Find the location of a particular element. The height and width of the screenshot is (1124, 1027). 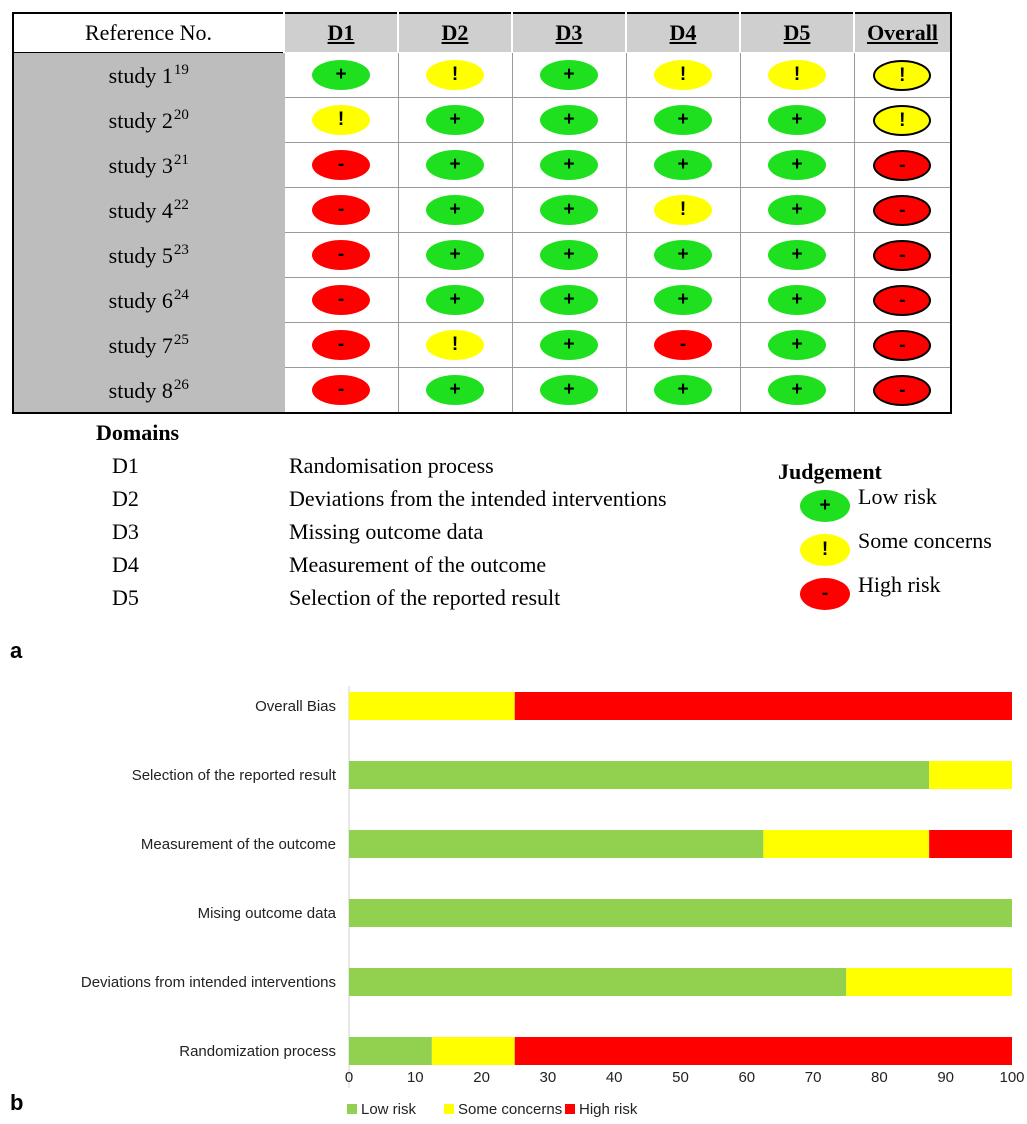

study-name-cell: study 119 is located at coordinates (148, 75).